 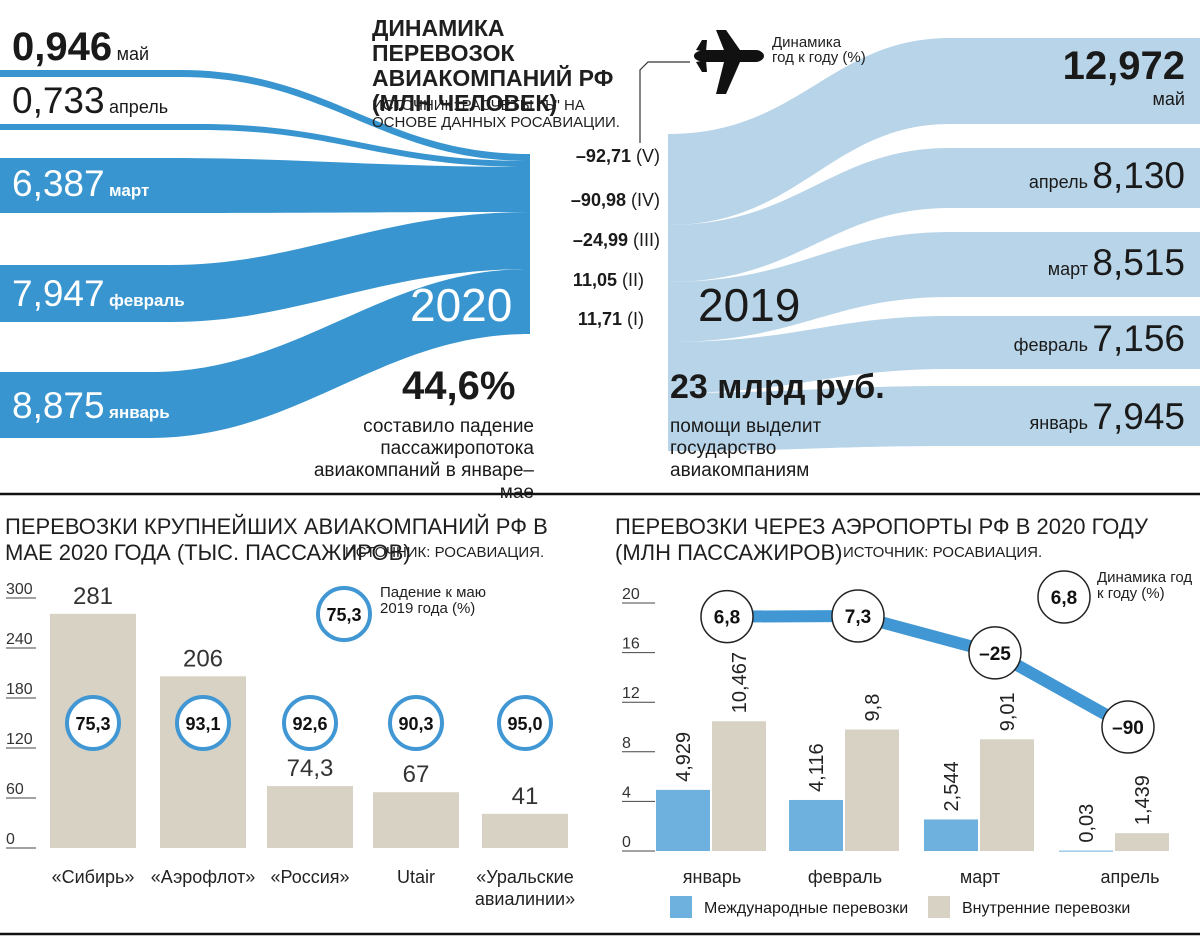 I want to click on year-2020-label: 2020, so click(x=461, y=305).